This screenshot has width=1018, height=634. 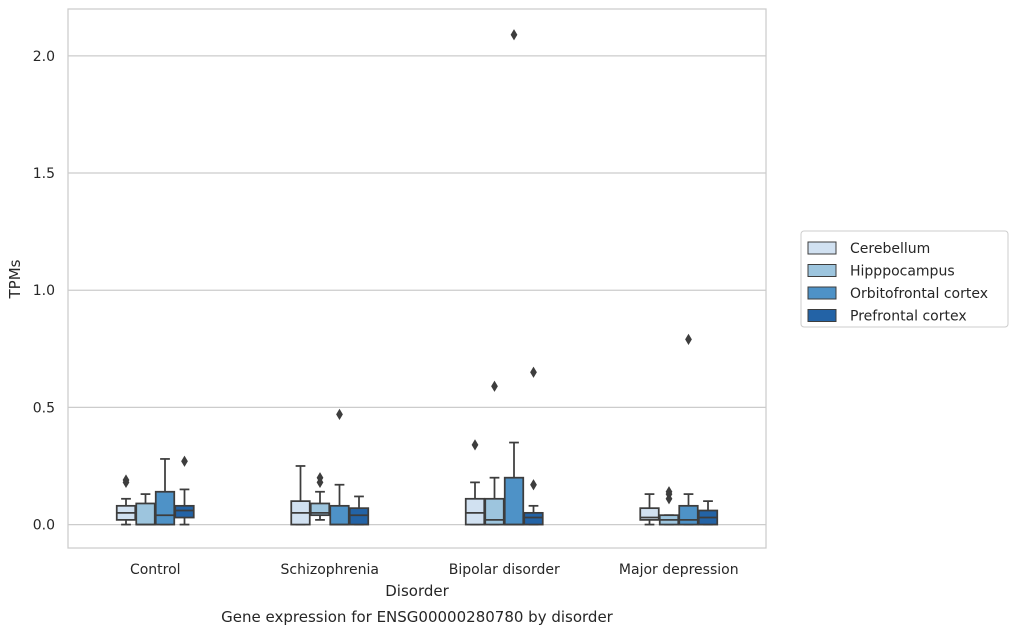 I want to click on y-tick-label: 0.0, so click(x=44, y=526).